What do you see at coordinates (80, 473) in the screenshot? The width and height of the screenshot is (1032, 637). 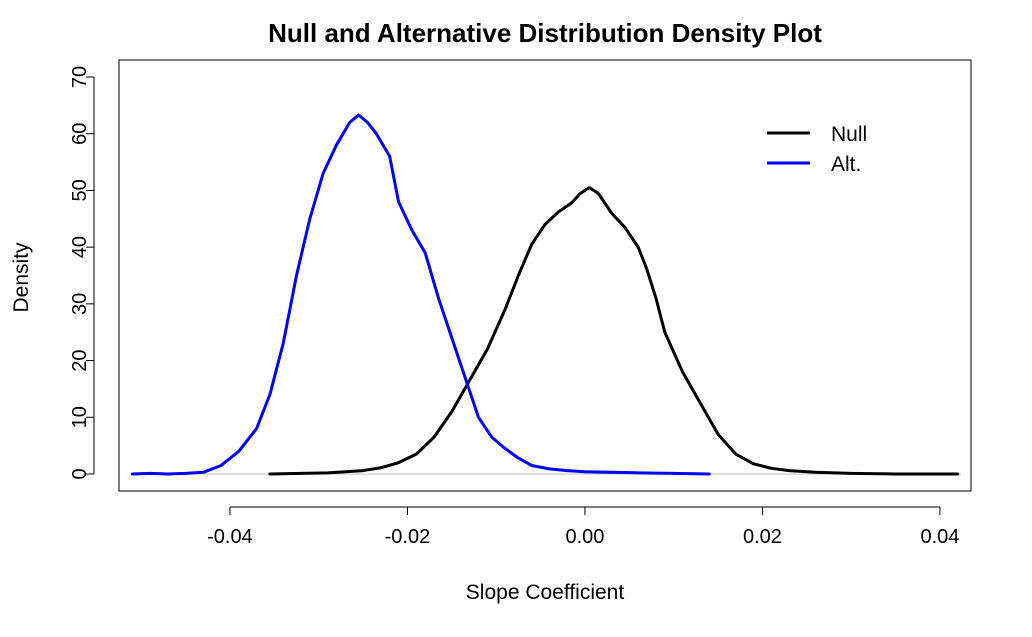 I see `y-tick-label: 0` at bounding box center [80, 473].